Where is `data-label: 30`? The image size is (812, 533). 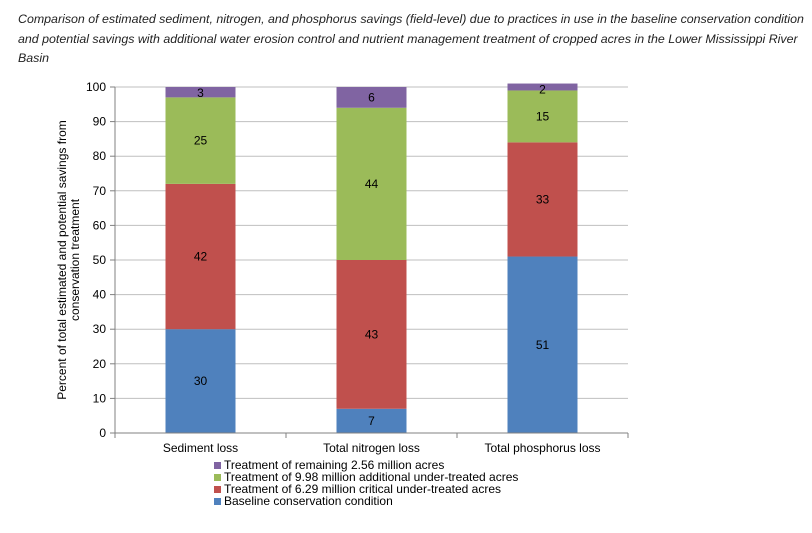 data-label: 30 is located at coordinates (201, 381).